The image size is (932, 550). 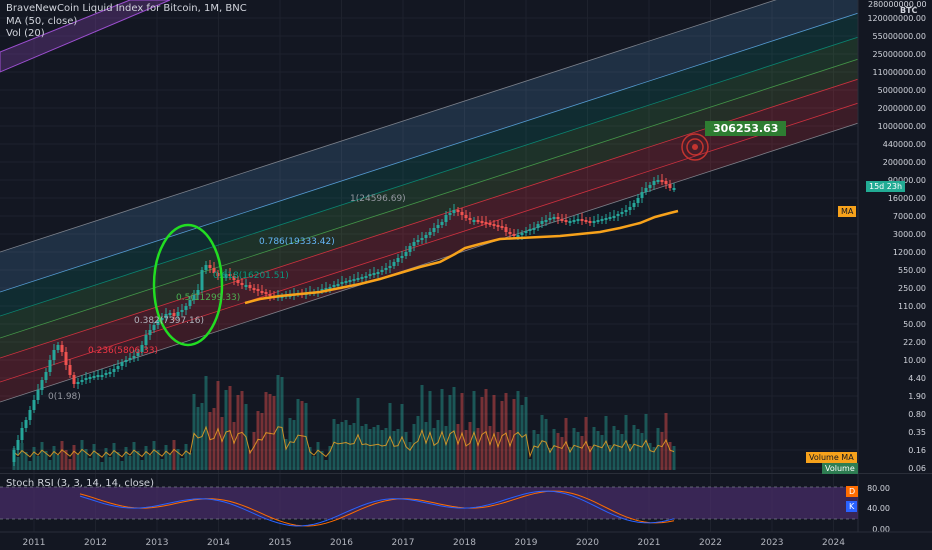 I want to click on ma-legend: MA (50, close), so click(x=42, y=21).